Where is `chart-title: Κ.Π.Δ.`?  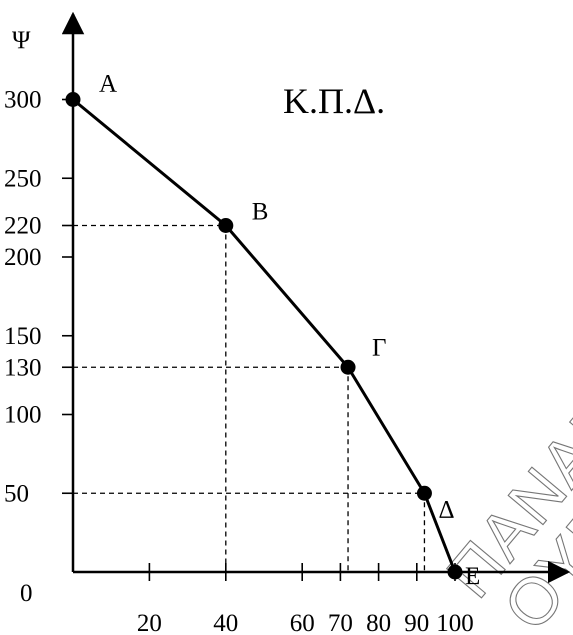
chart-title: Κ.Π.Δ. is located at coordinates (334, 101).